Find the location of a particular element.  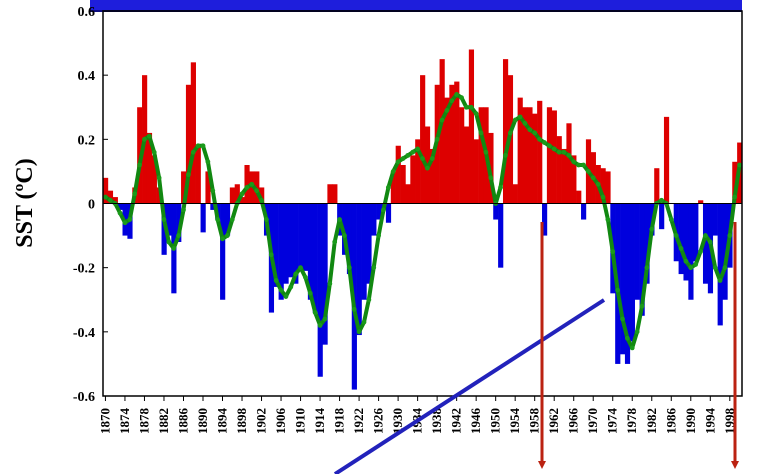

smoothed-point-1933 is located at coordinates (413, 152).